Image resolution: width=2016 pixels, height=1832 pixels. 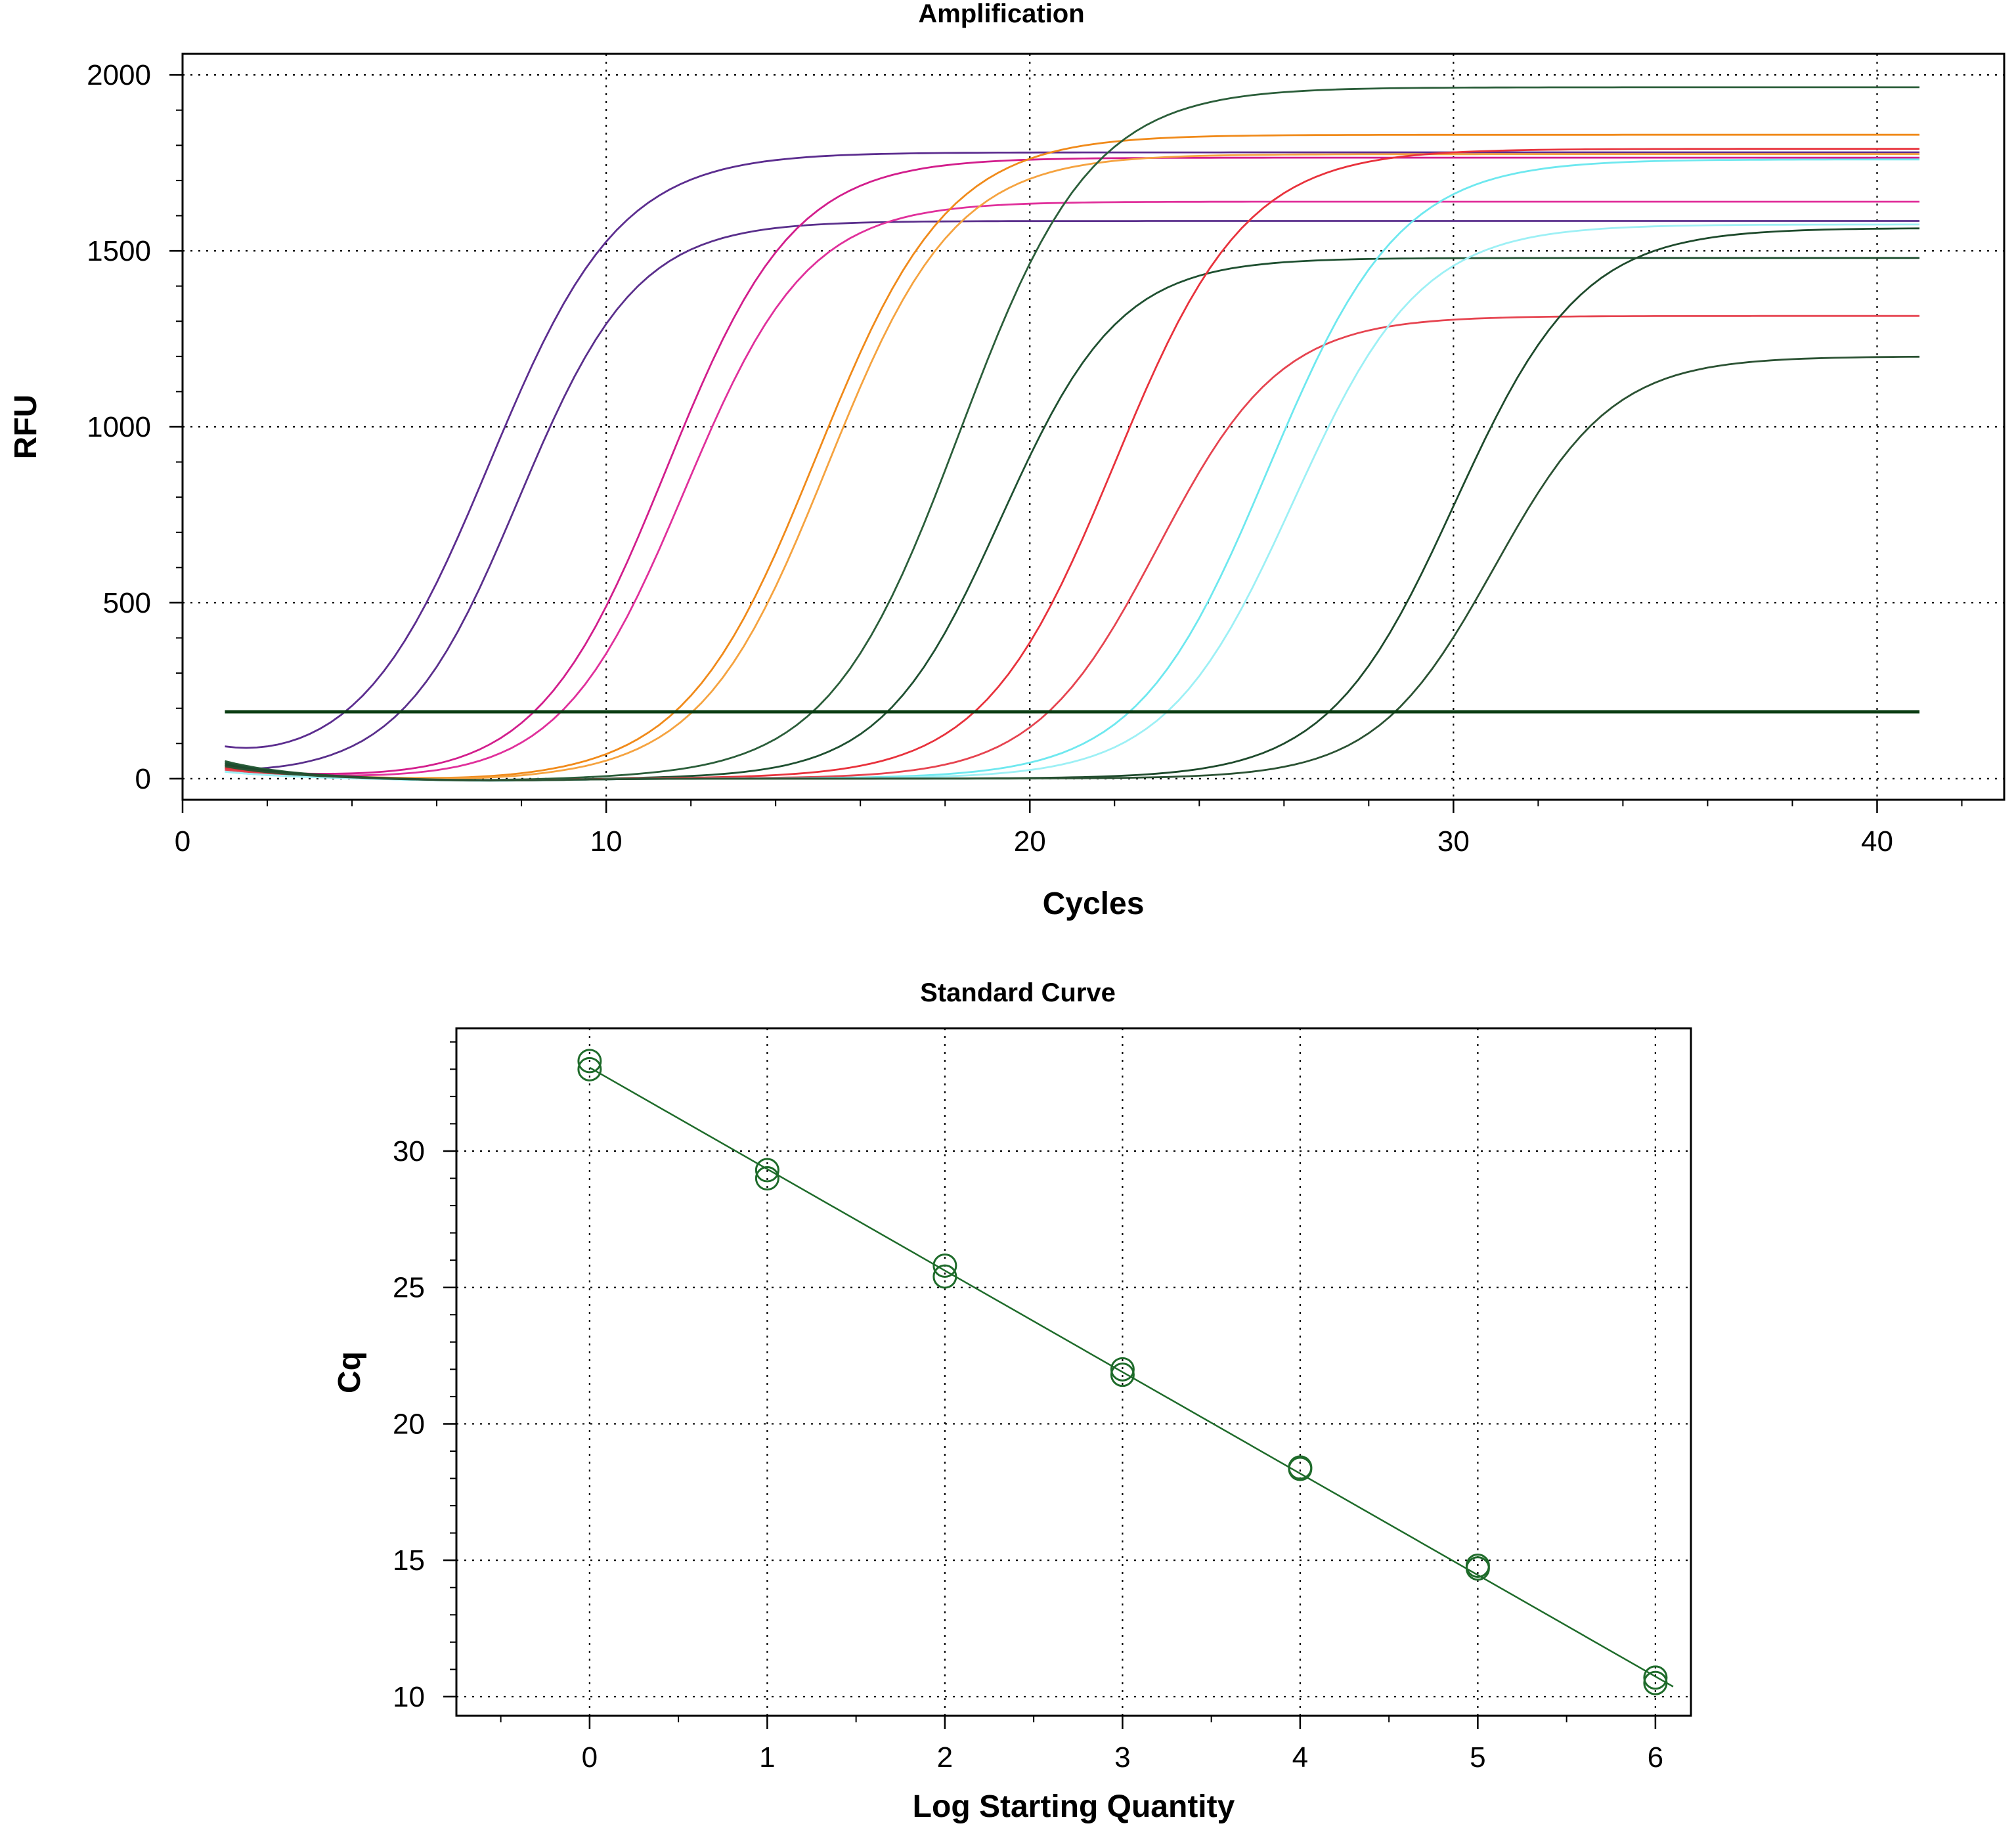 I want to click on standard-curve-x-axis-label: Log Starting Quantity, so click(x=1074, y=1806).